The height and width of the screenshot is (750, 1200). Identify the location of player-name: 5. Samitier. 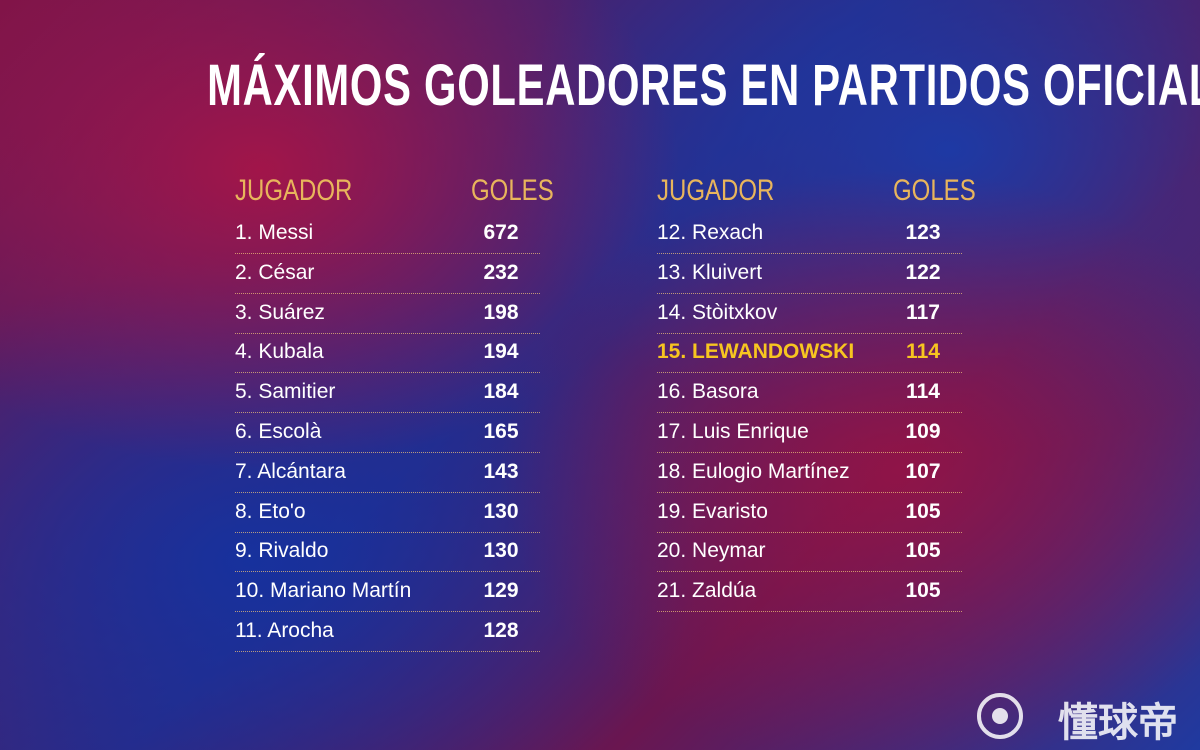
(285, 392).